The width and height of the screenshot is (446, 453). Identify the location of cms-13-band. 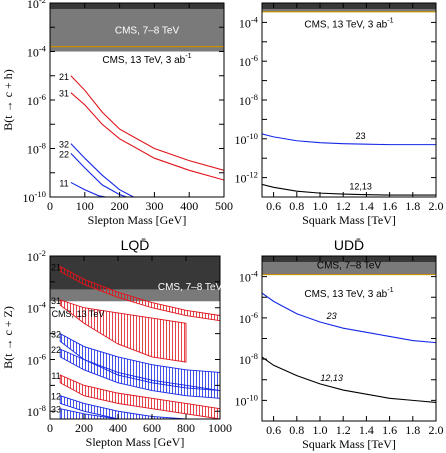
(135, 295).